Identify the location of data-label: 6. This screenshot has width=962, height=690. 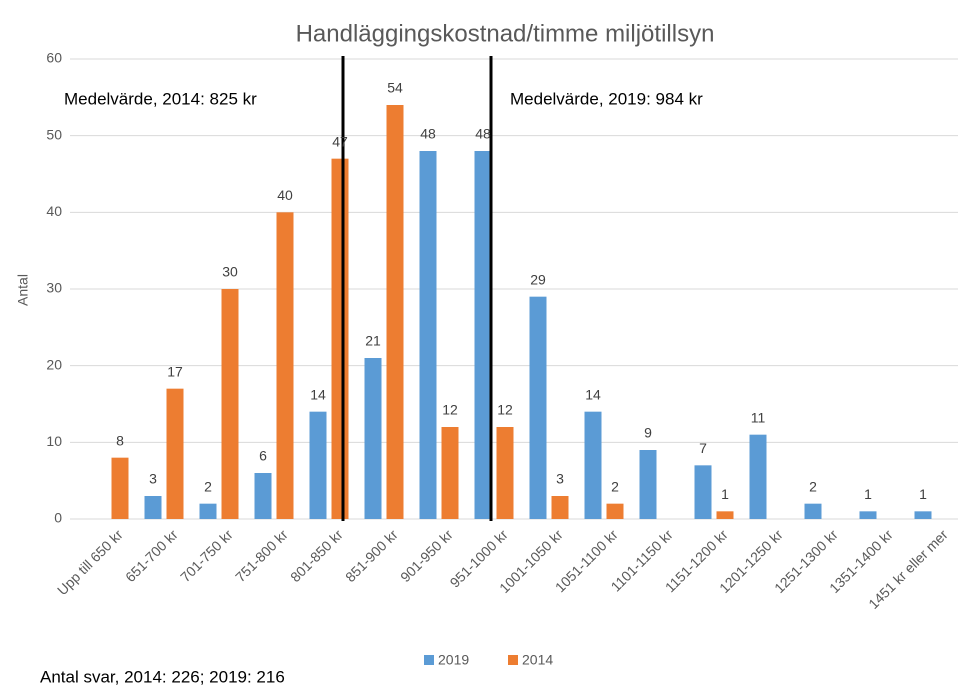
(263, 456).